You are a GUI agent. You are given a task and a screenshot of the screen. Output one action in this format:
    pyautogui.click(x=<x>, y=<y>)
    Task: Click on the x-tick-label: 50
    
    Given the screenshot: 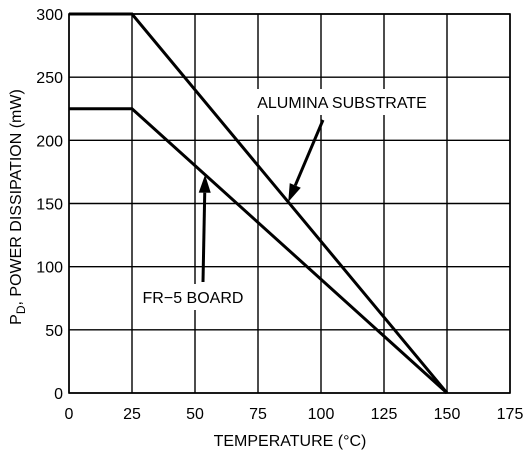 What is the action you would take?
    pyautogui.click(x=195, y=414)
    